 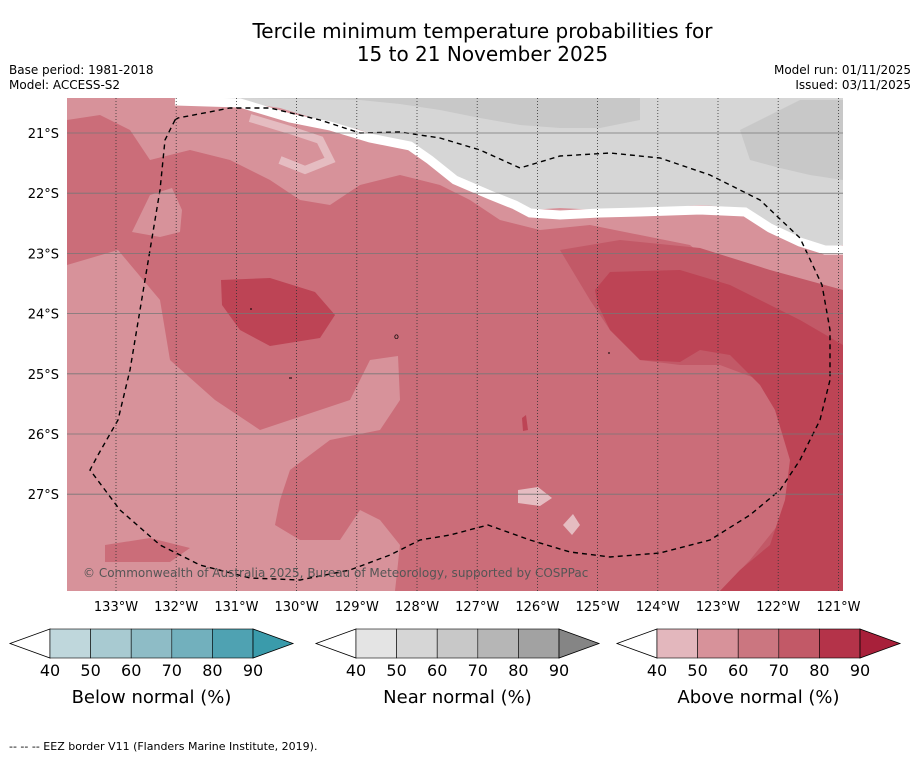 What do you see at coordinates (147, 550) in the screenshot?
I see `region-above-60-southwest` at bounding box center [147, 550].